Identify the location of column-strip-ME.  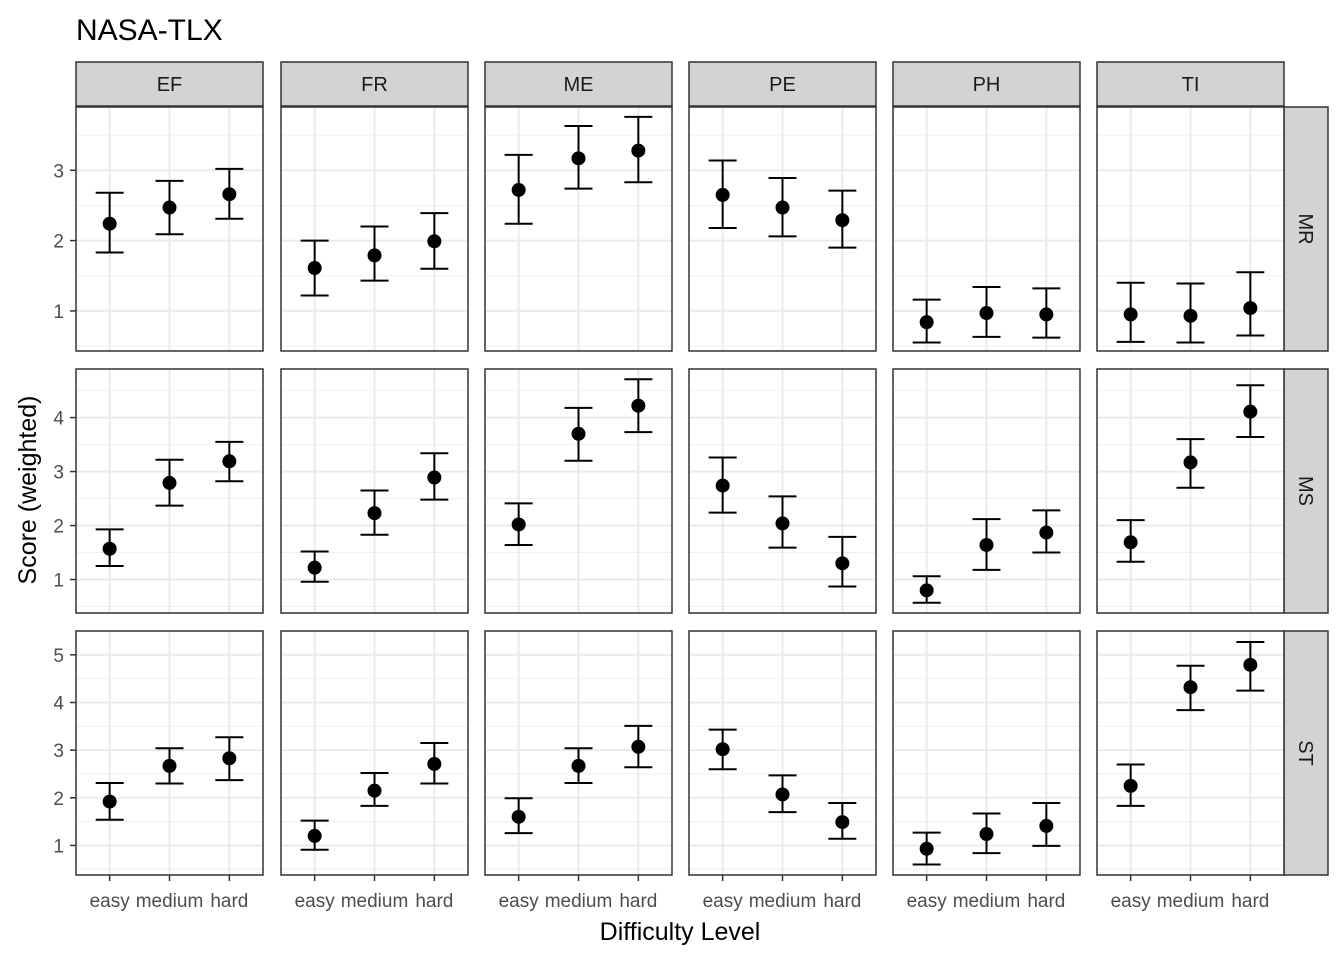
(578, 84).